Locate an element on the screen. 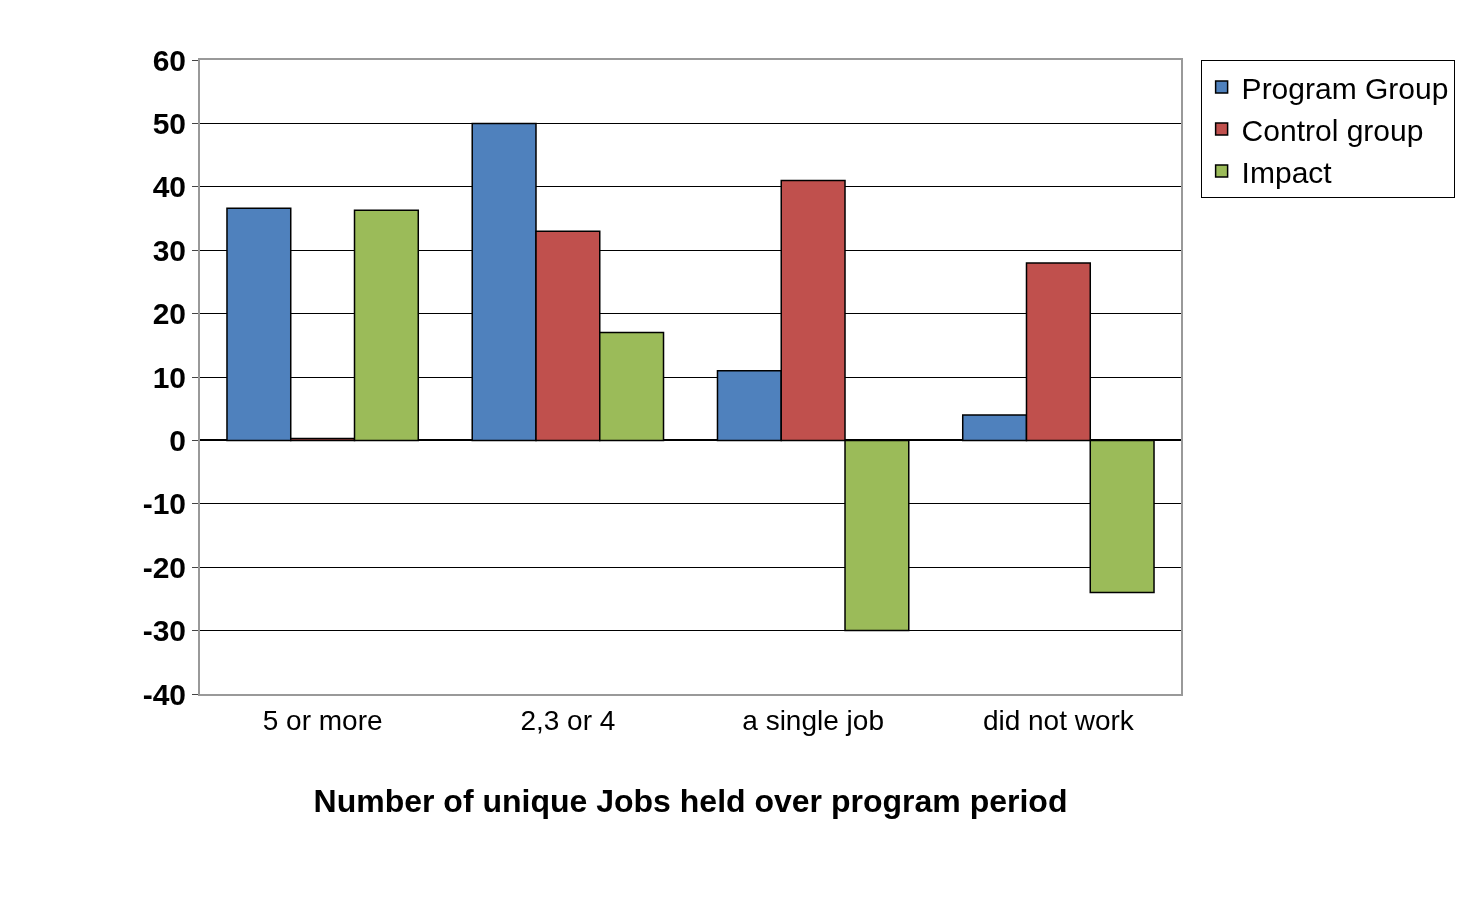 The height and width of the screenshot is (904, 1467). y-tick-label: 10 is located at coordinates (169, 377).